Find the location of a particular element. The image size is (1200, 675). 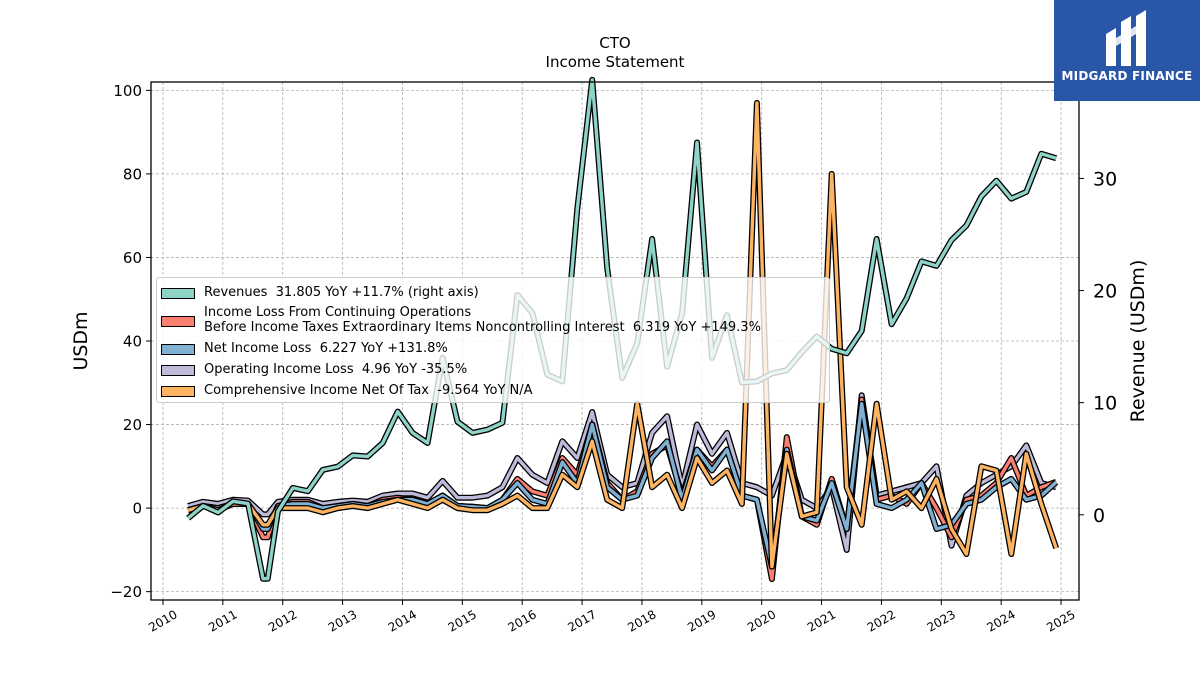

x-tick-label: 2021 is located at coordinates (821, 620).